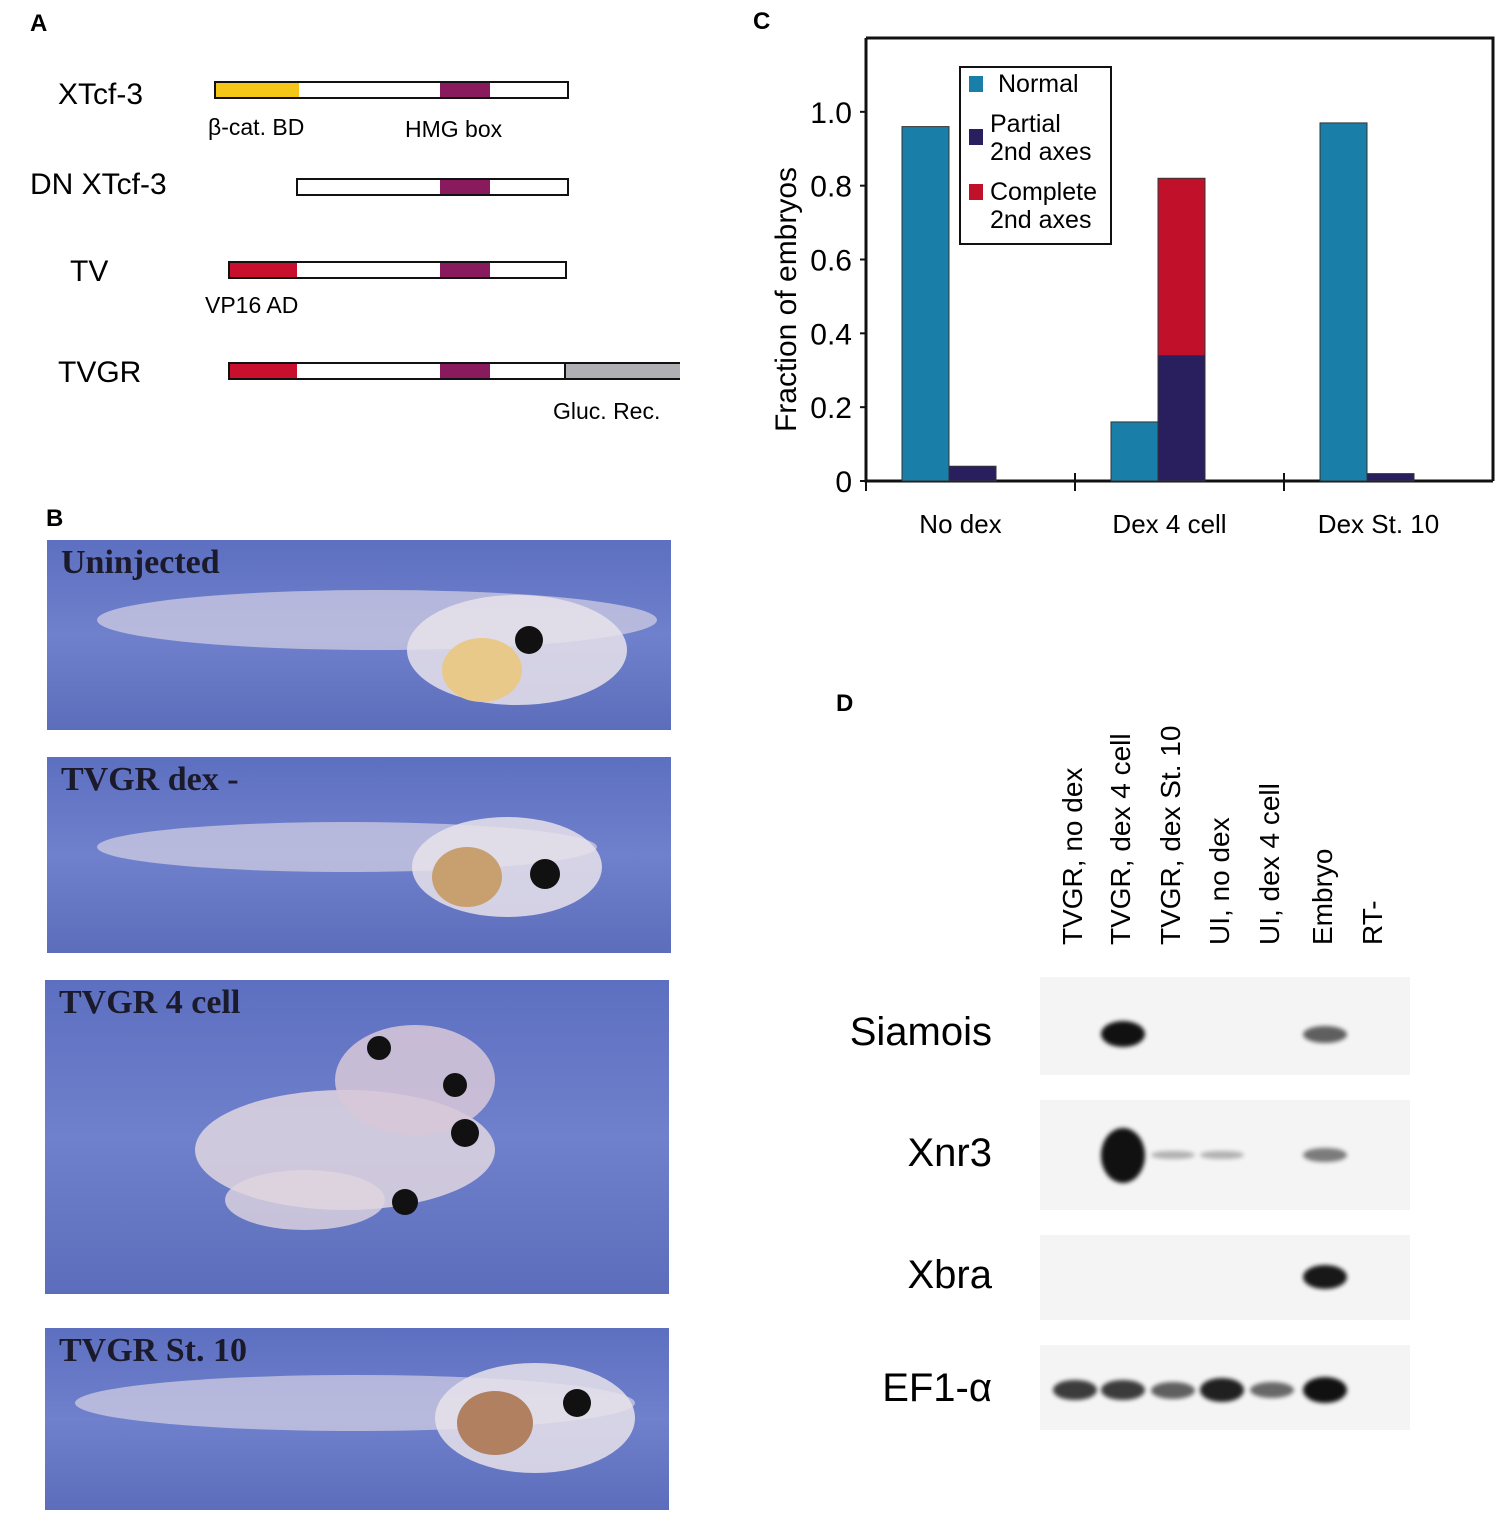 The height and width of the screenshot is (1523, 1509). I want to click on y-tick-label: 0.8, so click(831, 187).